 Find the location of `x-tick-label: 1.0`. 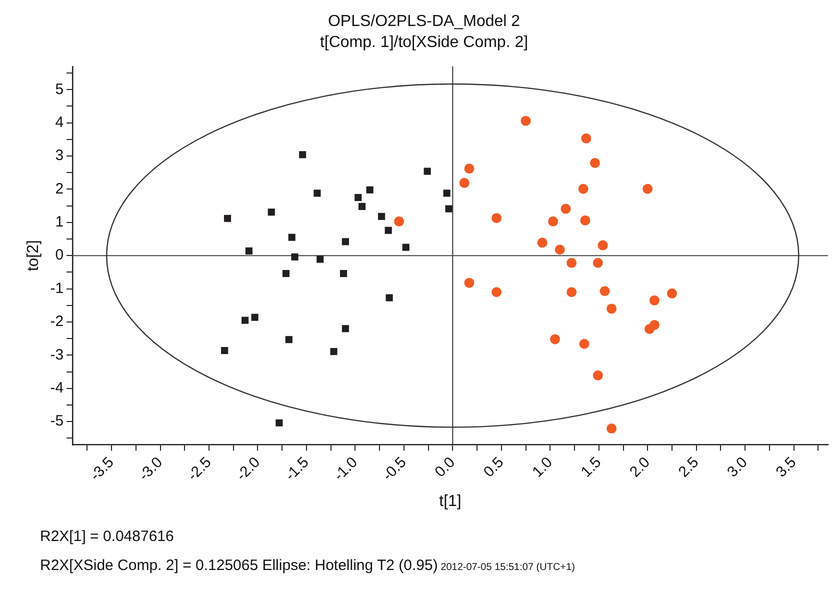

x-tick-label: 1.0 is located at coordinates (542, 467).